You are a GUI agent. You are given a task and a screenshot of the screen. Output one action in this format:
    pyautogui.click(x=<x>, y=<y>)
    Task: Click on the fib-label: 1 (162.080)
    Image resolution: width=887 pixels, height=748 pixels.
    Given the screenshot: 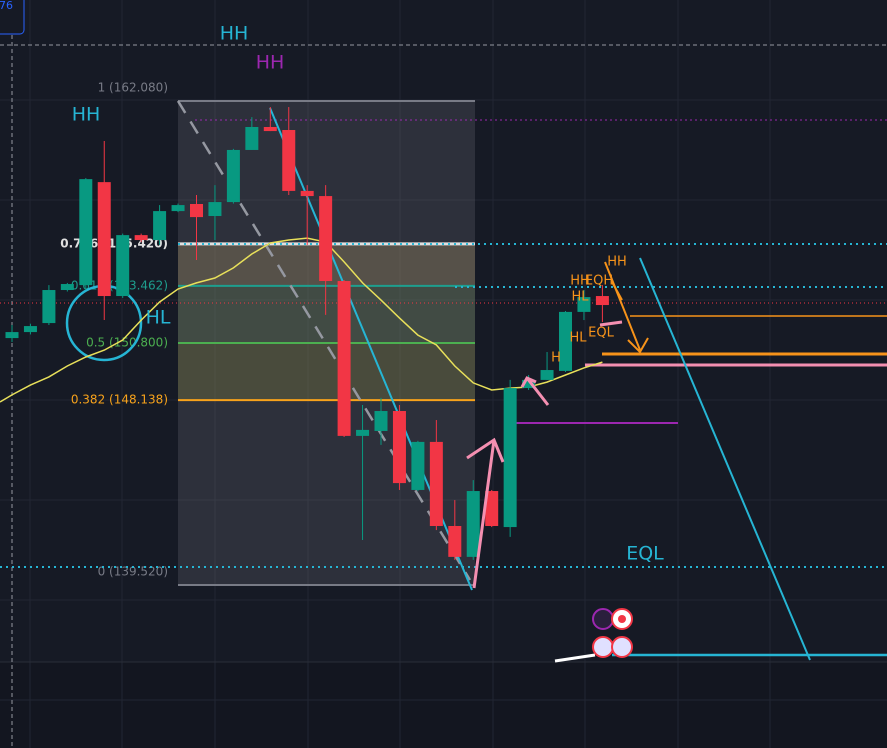 What is the action you would take?
    pyautogui.click(x=133, y=88)
    